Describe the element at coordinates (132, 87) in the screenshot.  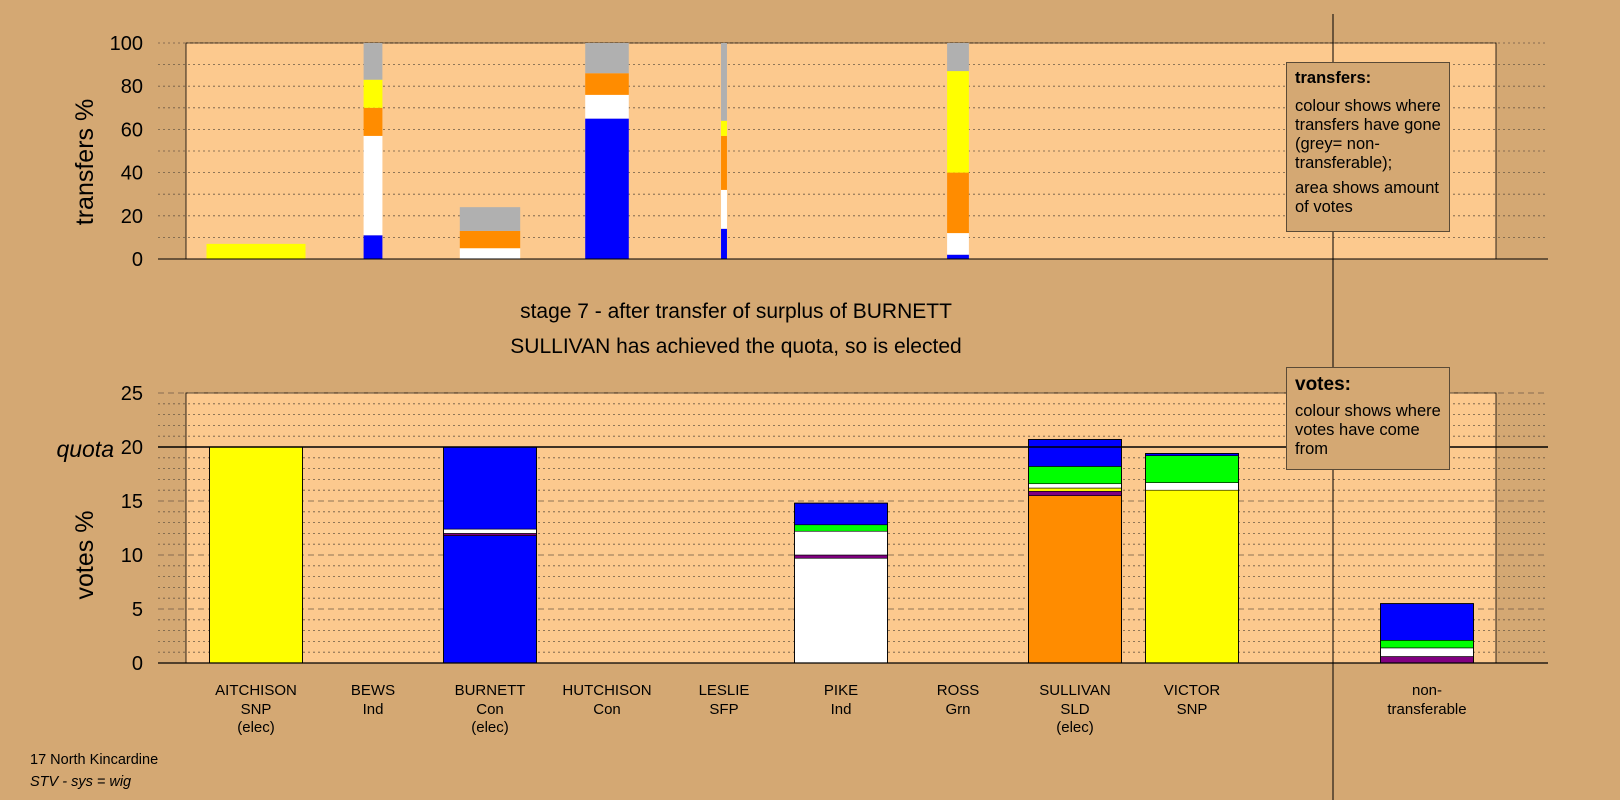
I see `transfers-tick-label: 80` at that location.